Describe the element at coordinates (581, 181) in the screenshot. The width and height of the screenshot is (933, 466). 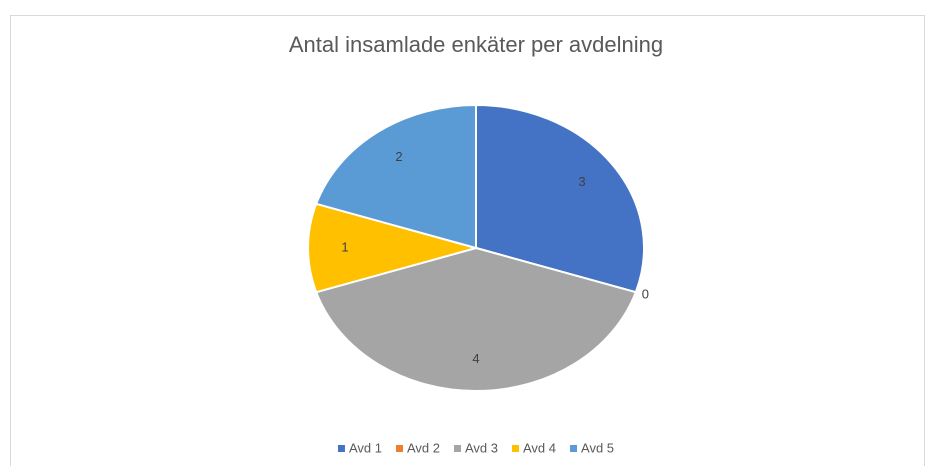
I see `data-label: 3` at that location.